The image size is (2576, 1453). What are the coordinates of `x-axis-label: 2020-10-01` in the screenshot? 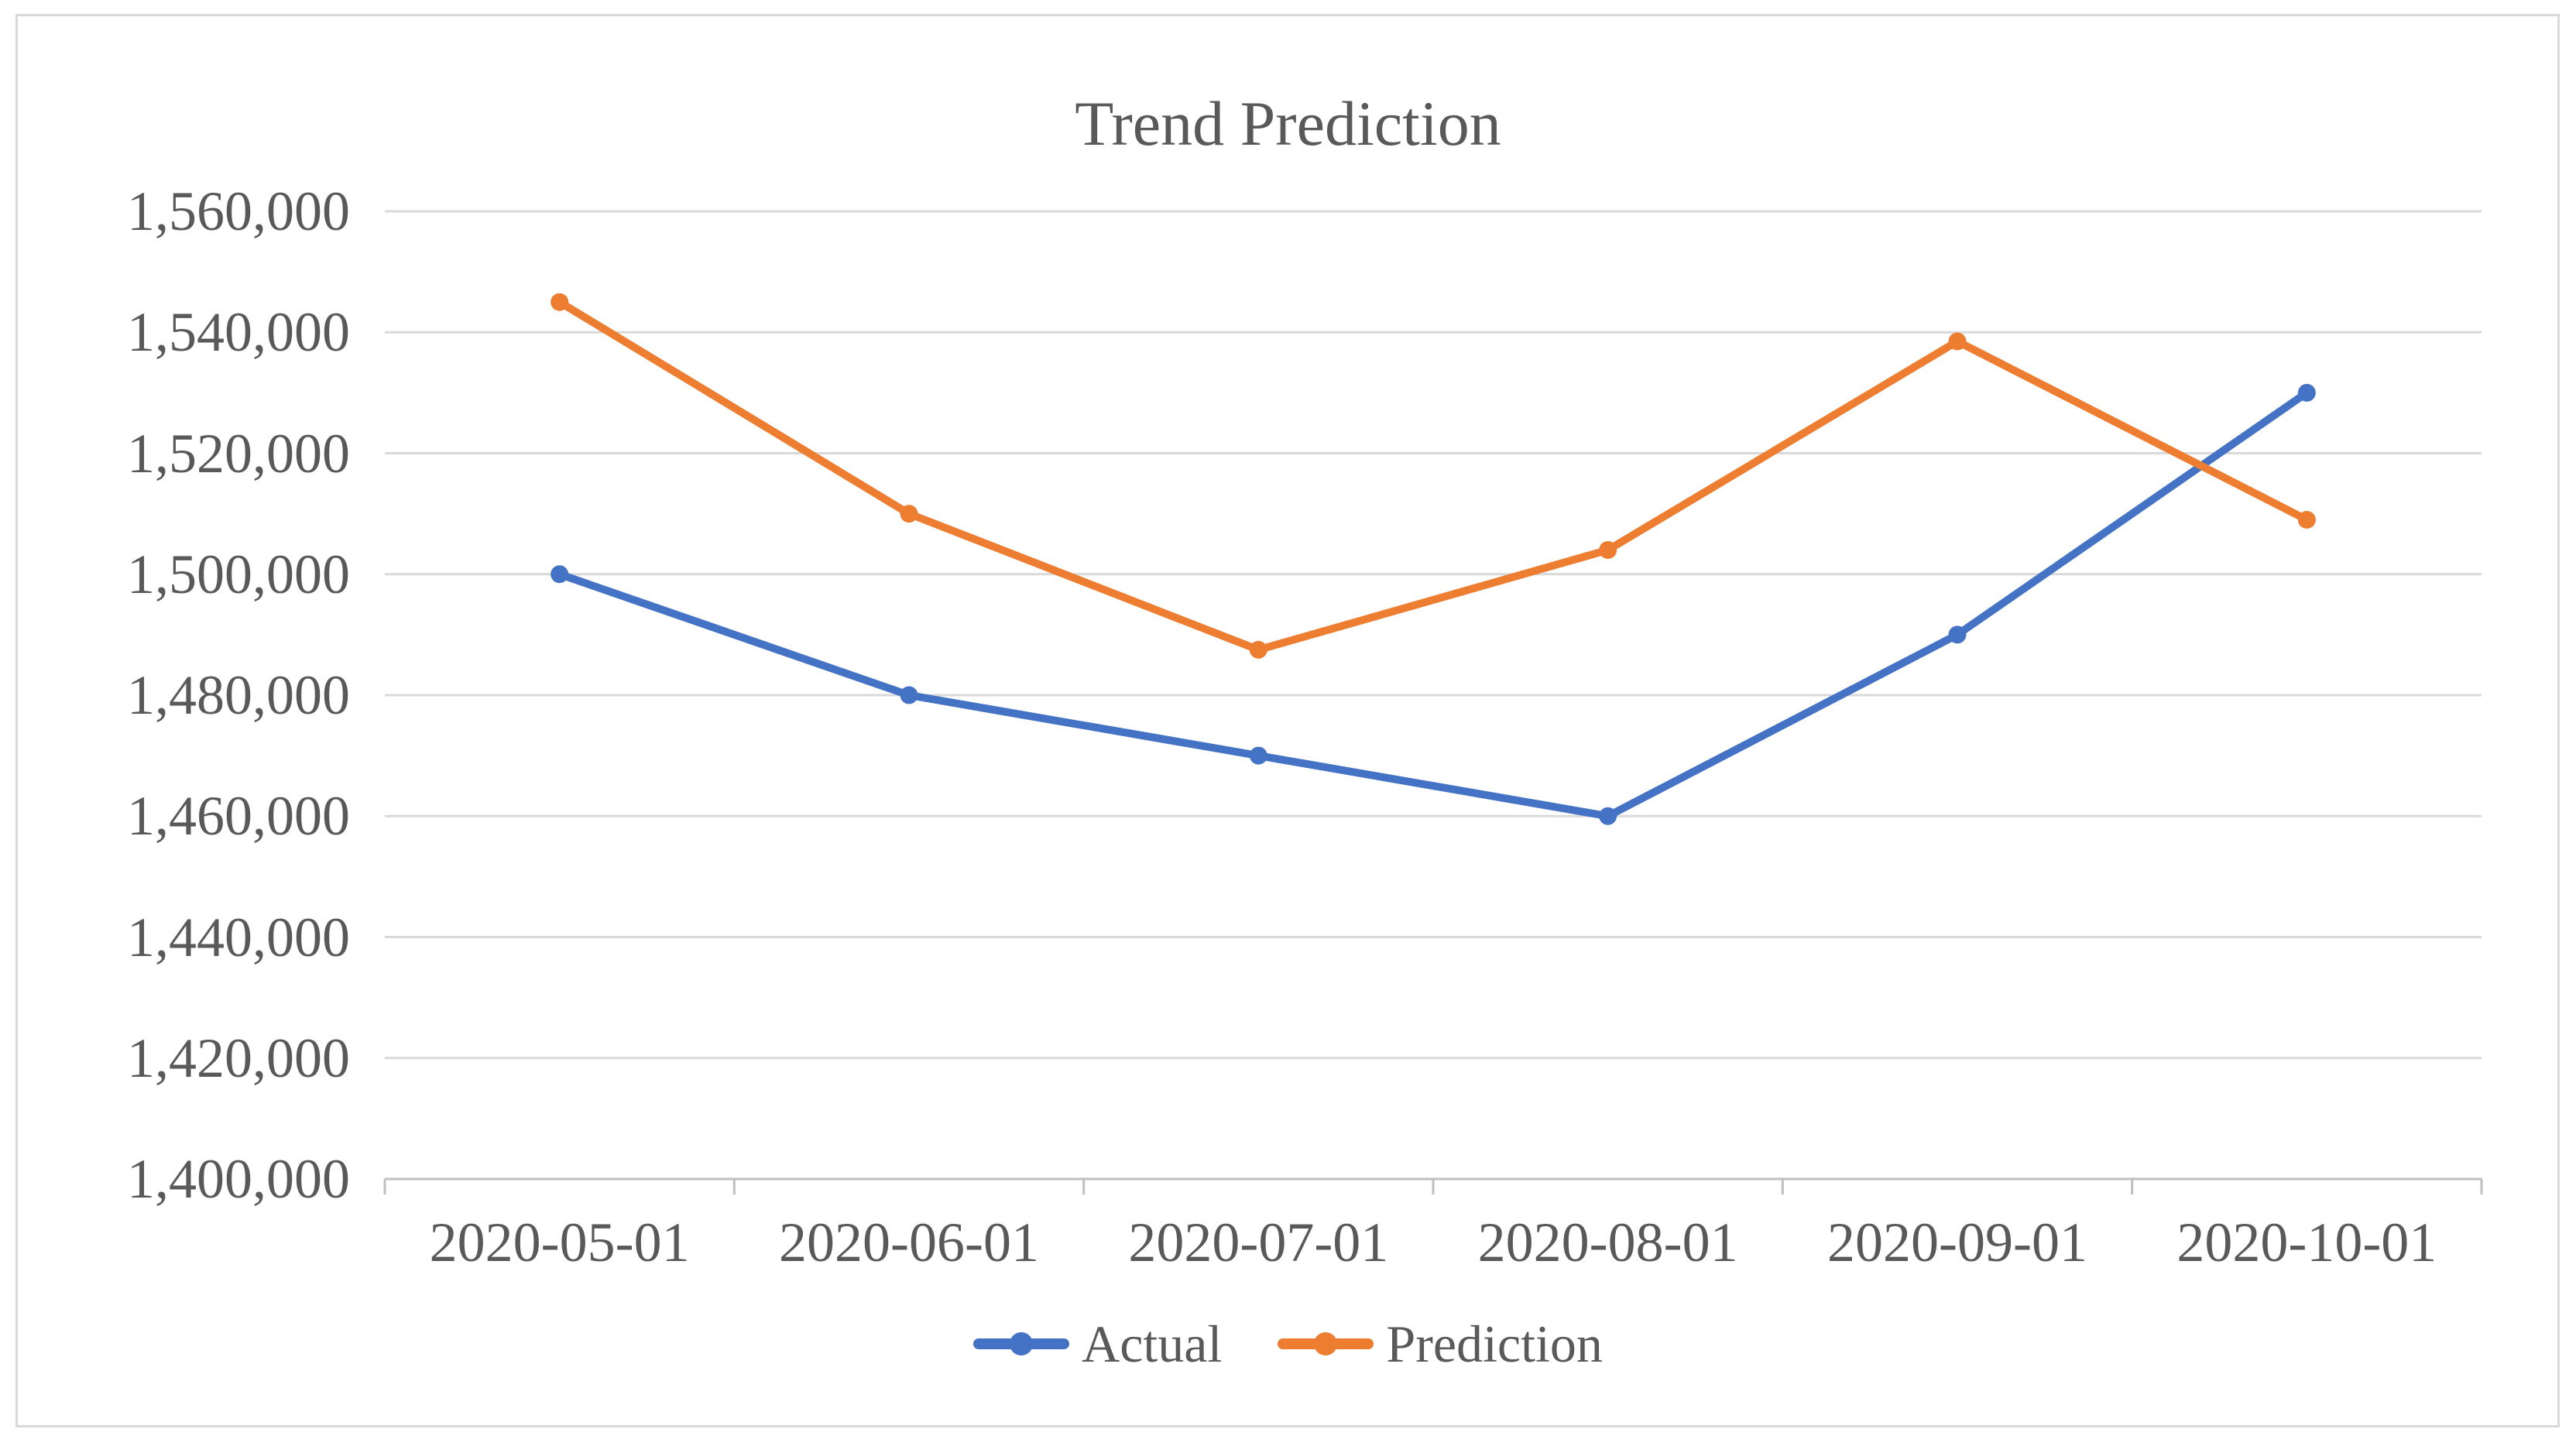 It's located at (2306, 1242).